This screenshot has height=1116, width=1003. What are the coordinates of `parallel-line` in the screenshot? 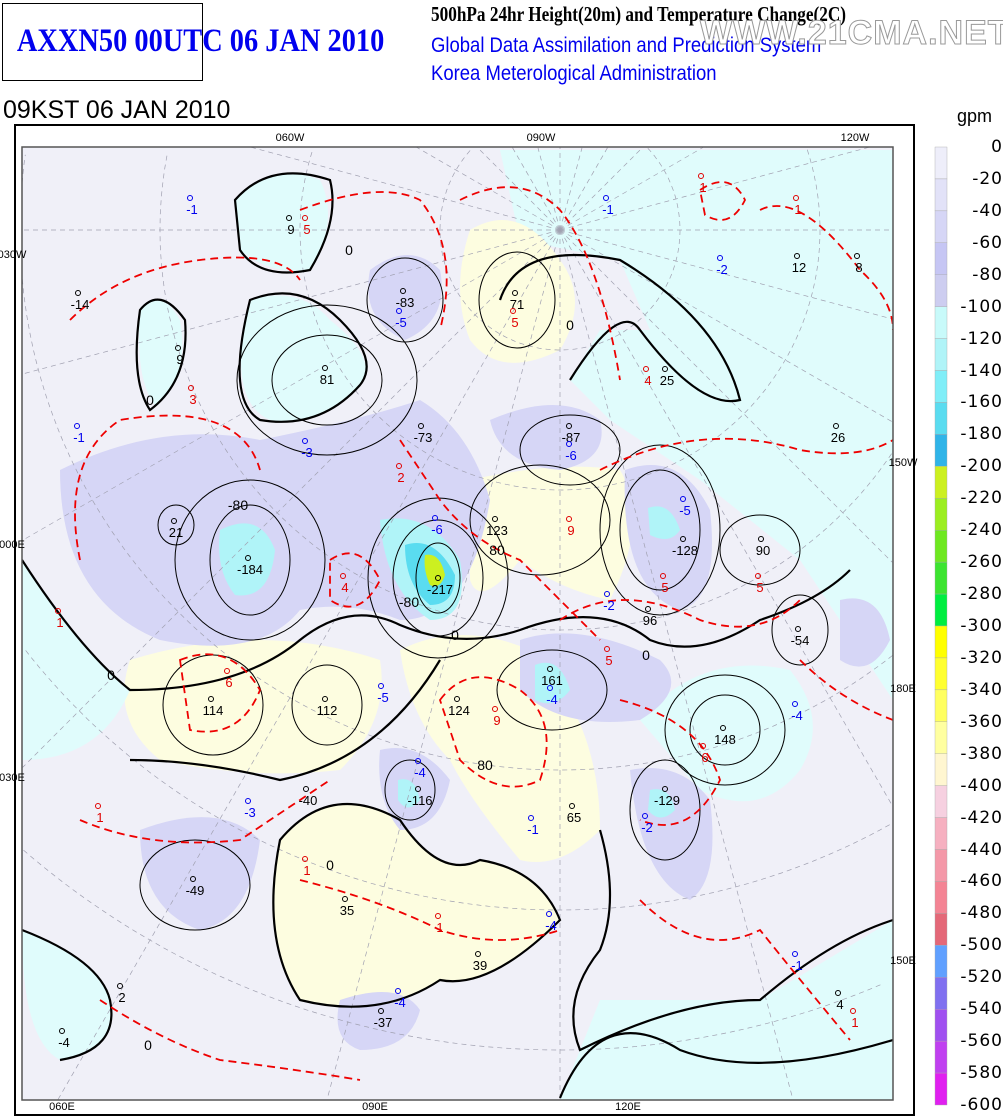 It's located at (560, 249).